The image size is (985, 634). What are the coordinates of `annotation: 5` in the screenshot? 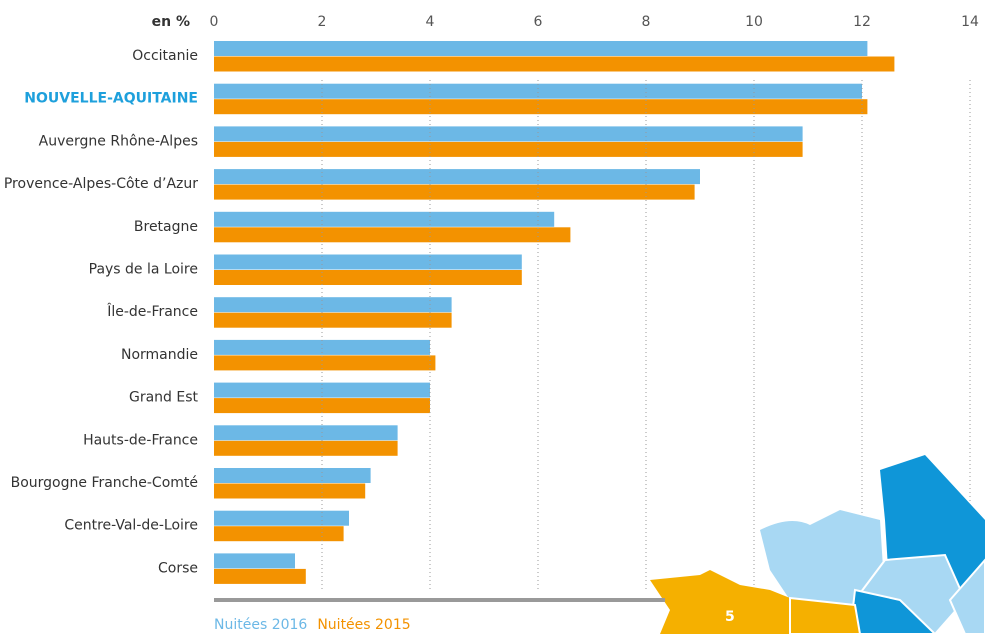 It's located at (730, 617).